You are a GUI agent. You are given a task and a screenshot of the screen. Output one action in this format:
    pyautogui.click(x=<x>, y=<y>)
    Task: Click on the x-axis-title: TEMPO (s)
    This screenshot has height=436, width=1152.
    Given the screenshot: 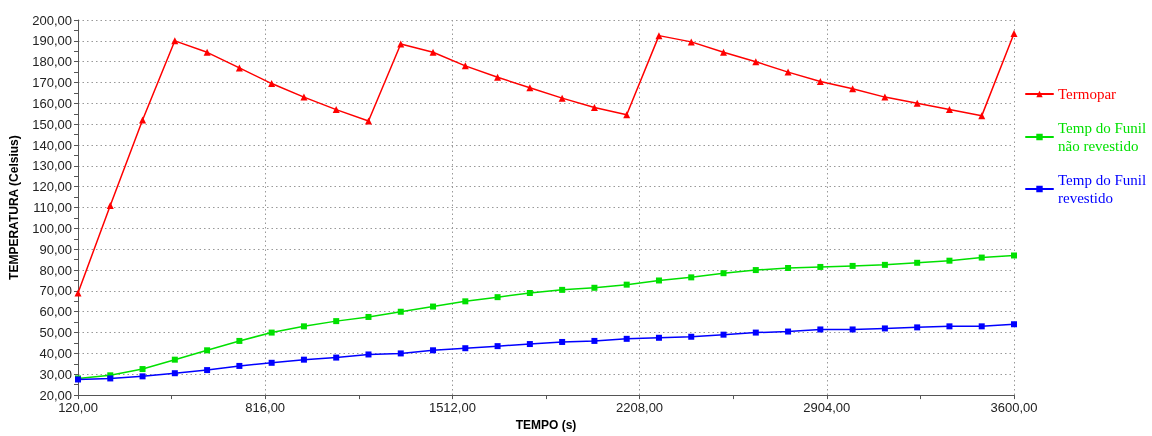 What is the action you would take?
    pyautogui.click(x=546, y=425)
    